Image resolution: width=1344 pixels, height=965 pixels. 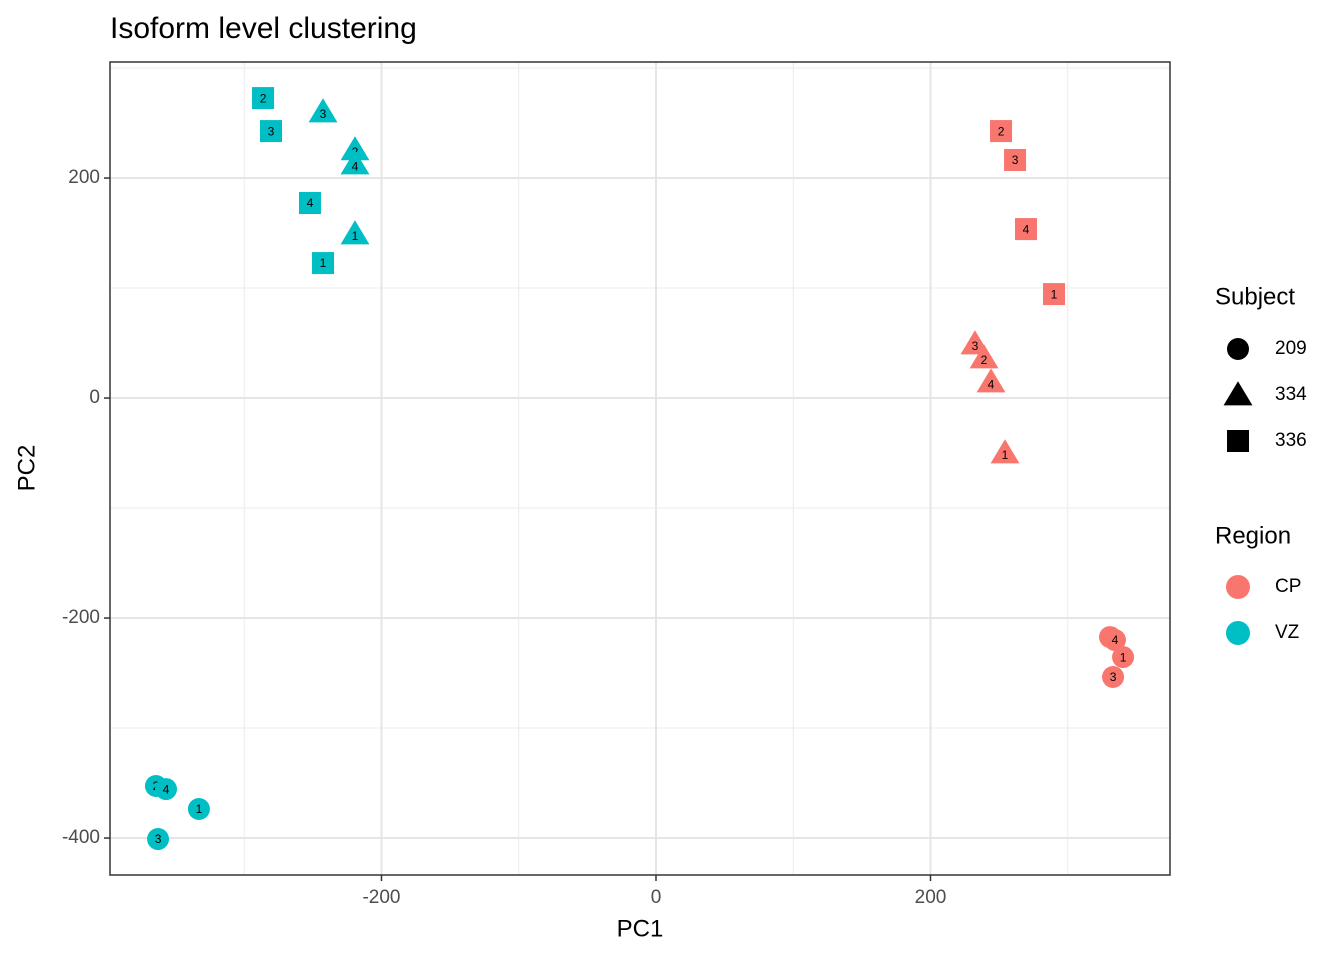 I want to click on y-tick-label: -200, so click(x=81, y=617).